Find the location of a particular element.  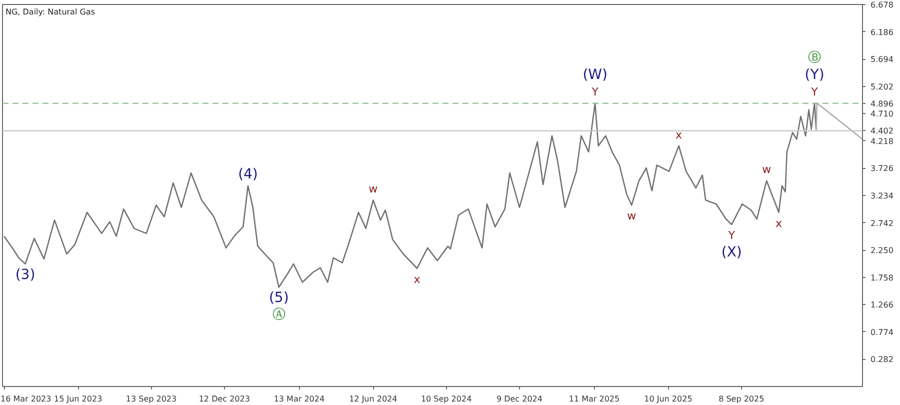

y-tick-label: 1.266 is located at coordinates (882, 305).